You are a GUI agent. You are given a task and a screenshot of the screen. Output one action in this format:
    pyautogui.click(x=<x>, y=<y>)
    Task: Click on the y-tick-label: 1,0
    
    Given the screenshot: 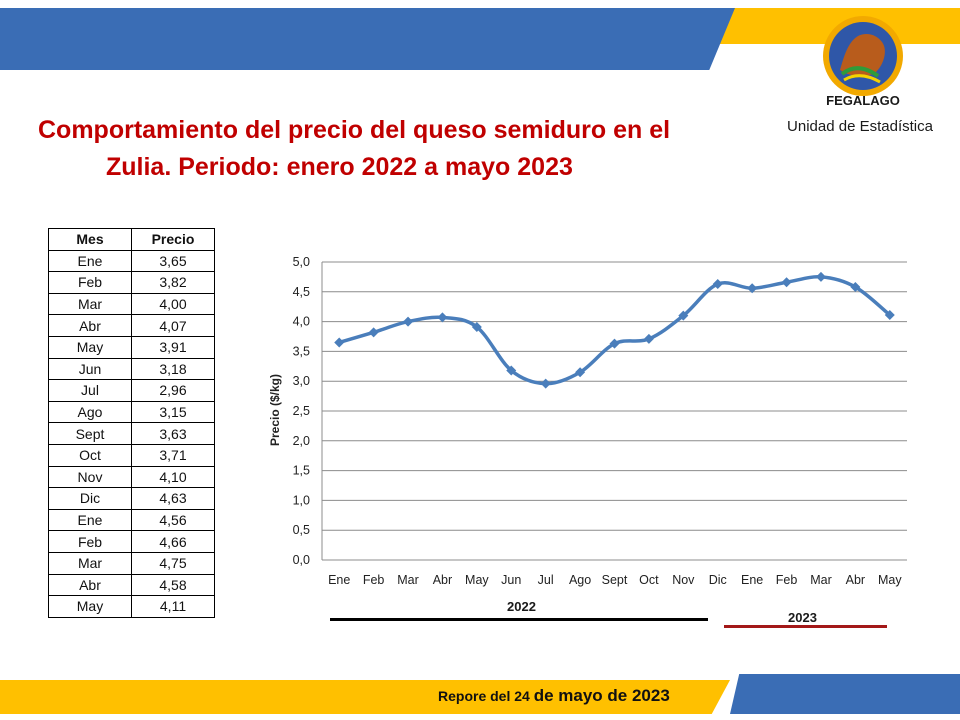 What is the action you would take?
    pyautogui.click(x=301, y=500)
    